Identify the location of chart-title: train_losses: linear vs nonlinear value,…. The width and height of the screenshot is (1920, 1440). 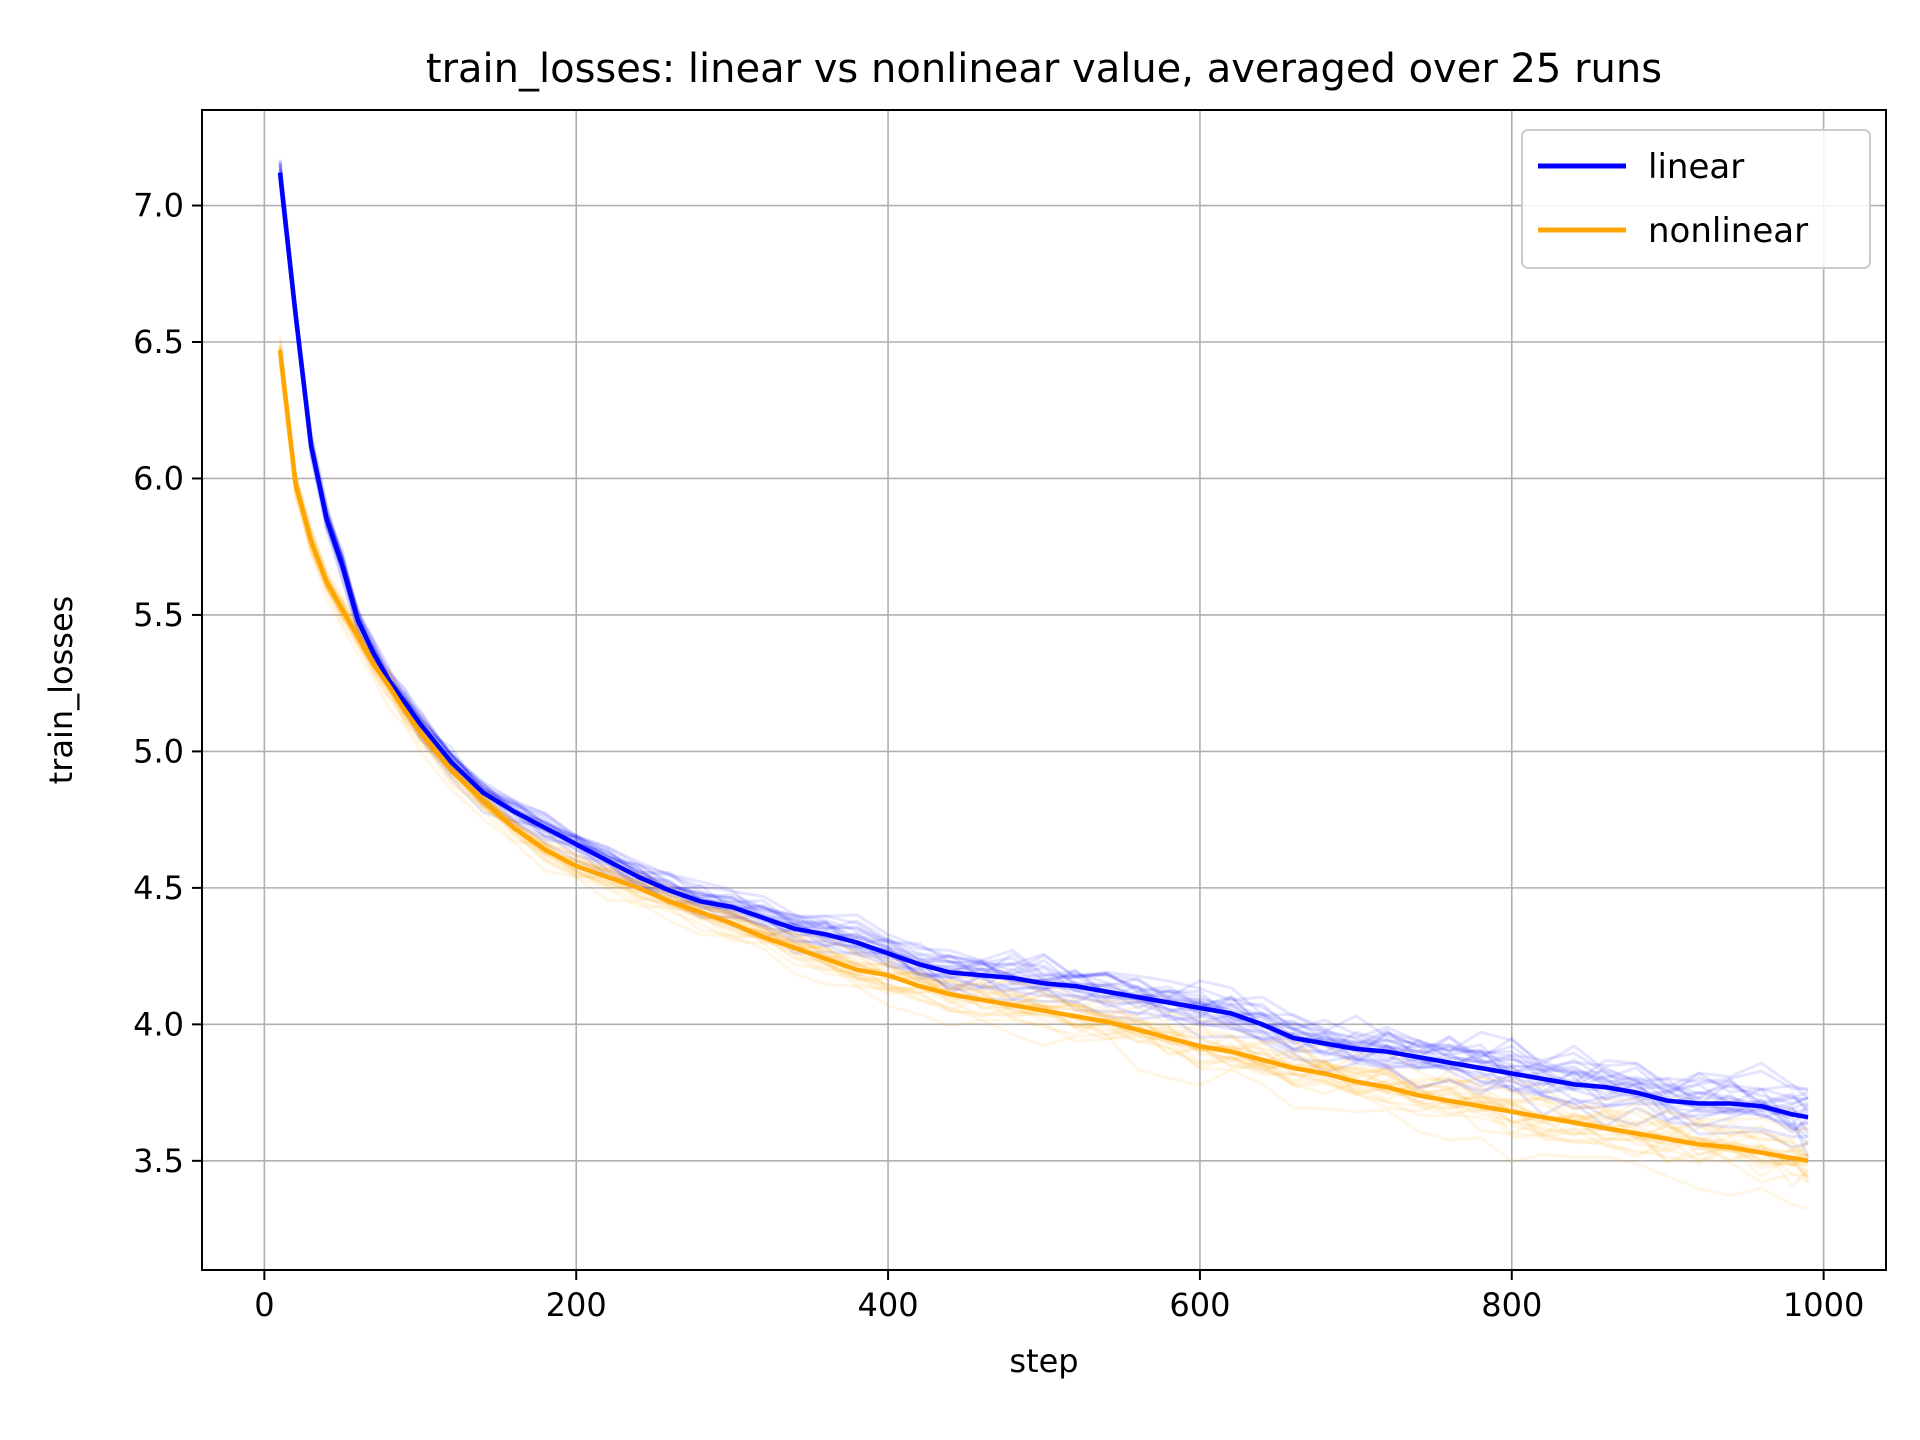
(1044, 69).